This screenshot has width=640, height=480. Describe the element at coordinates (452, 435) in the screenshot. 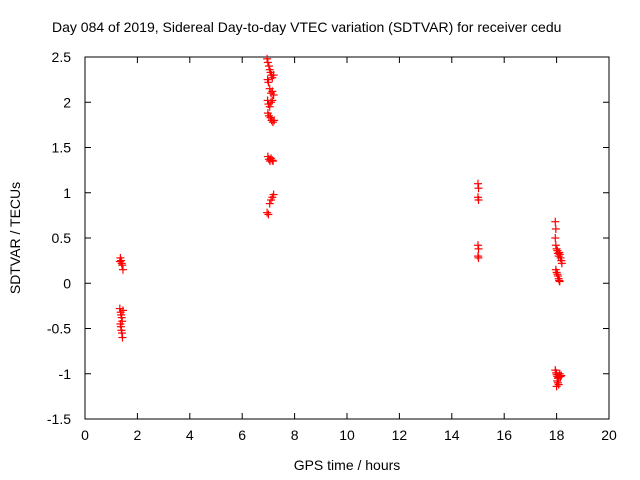

I see `x-tick-label: 14` at that location.